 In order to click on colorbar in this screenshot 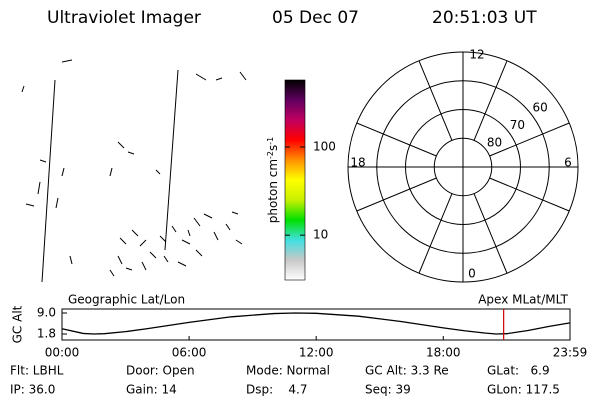, I will do `click(295, 180)`.